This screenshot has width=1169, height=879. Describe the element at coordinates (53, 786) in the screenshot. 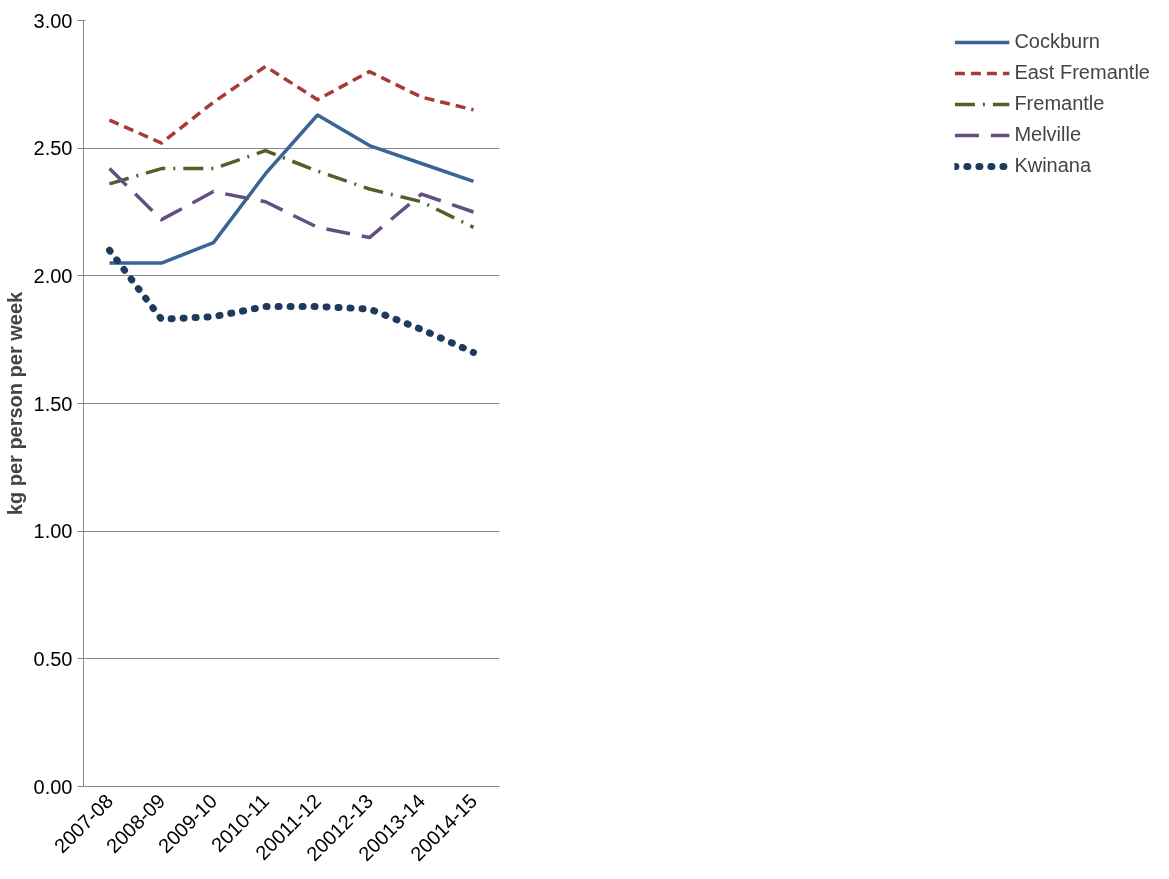

I see `y-tick-label: 0.00` at that location.